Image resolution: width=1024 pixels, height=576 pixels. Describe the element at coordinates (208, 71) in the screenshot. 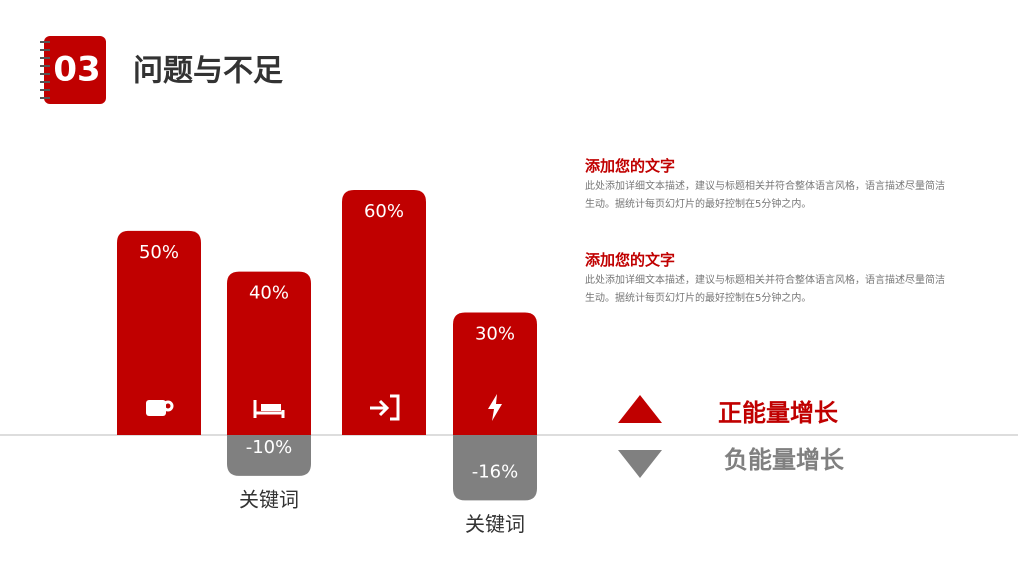

I see `section-title: 问题与不足` at that location.